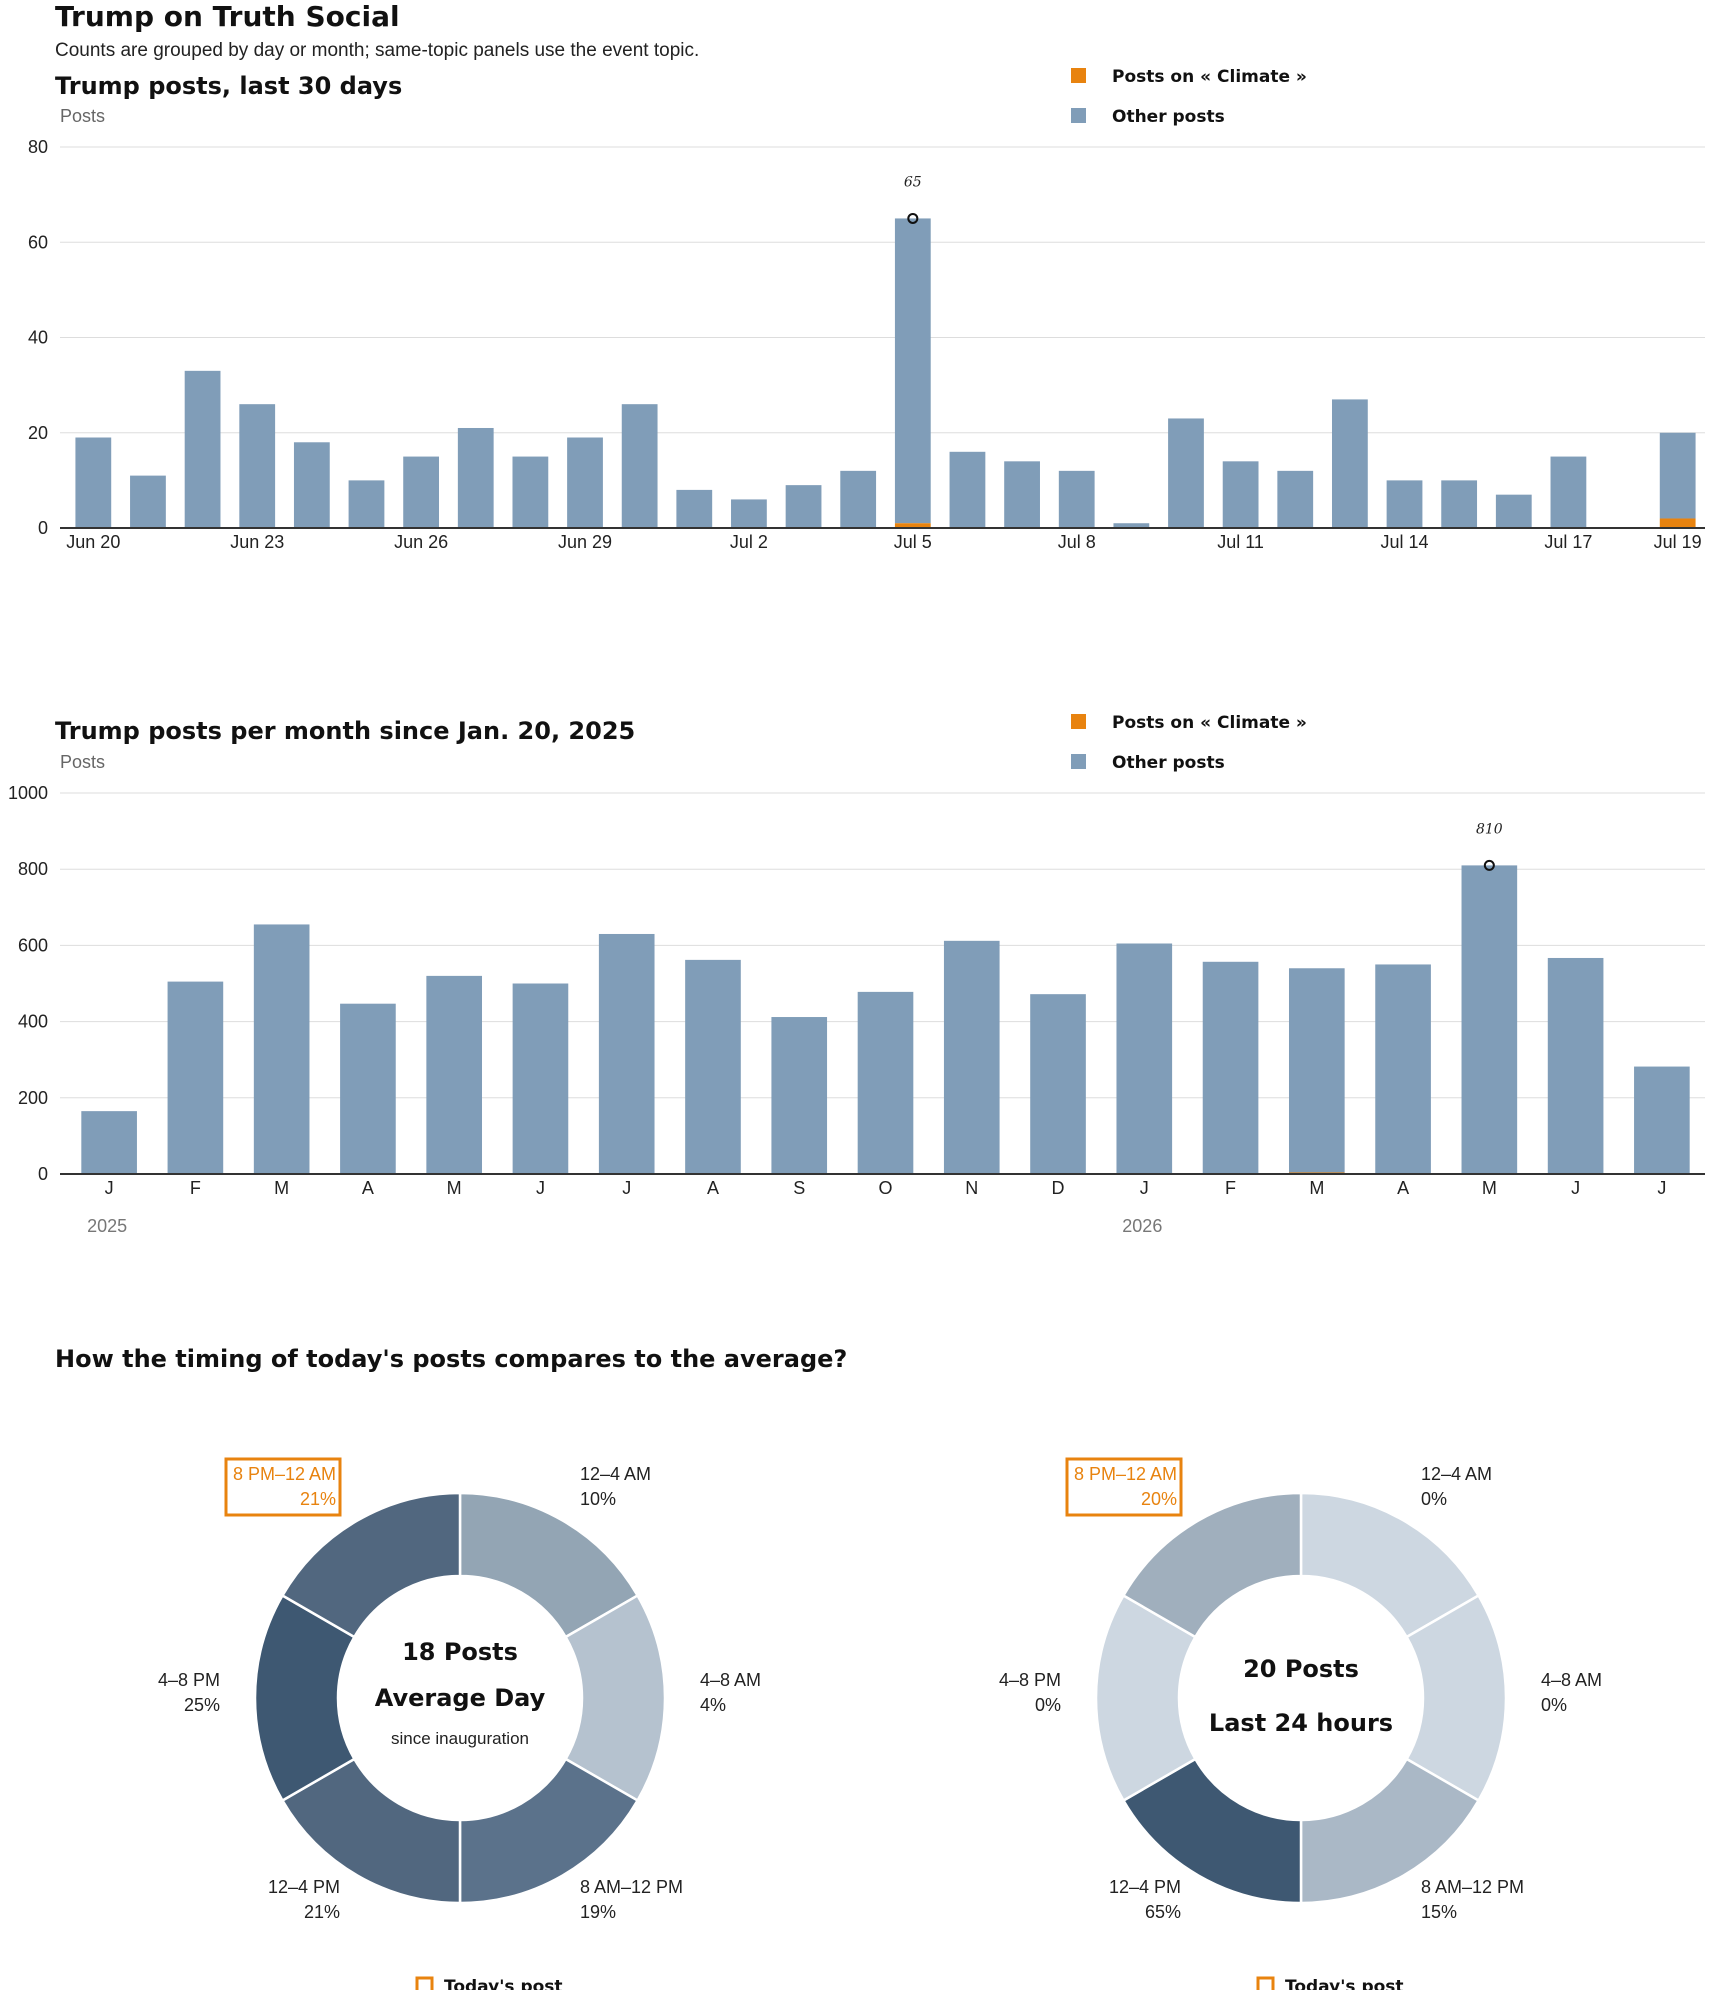 The height and width of the screenshot is (1993, 1710). I want to click on x-tick-label: S, so click(799, 1188).